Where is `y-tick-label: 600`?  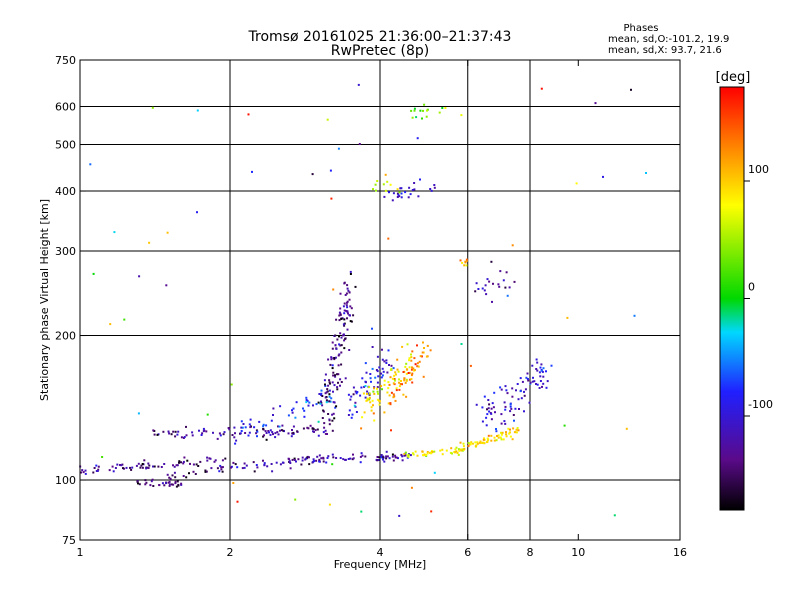 y-tick-label: 600 is located at coordinates (65, 107).